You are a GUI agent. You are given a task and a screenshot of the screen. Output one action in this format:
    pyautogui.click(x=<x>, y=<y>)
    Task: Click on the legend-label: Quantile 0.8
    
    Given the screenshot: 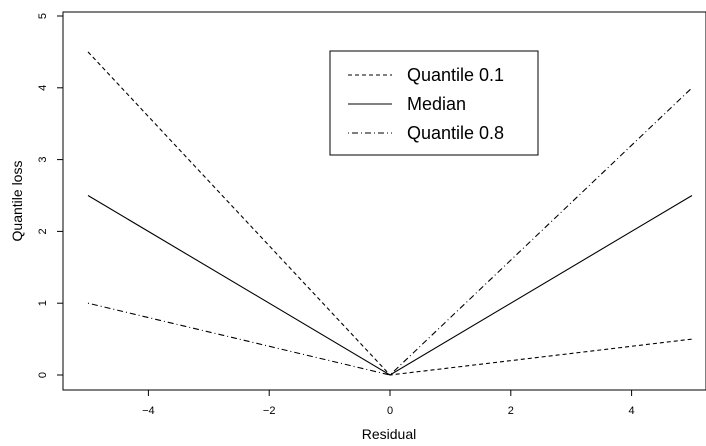 What is the action you would take?
    pyautogui.click(x=455, y=133)
    